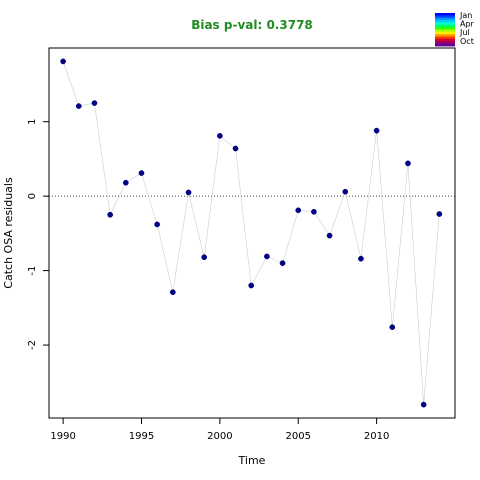 Image resolution: width=480 pixels, height=480 pixels. Describe the element at coordinates (38, 234) in the screenshot. I see `y-axis: -2 -1 0 1` at that location.